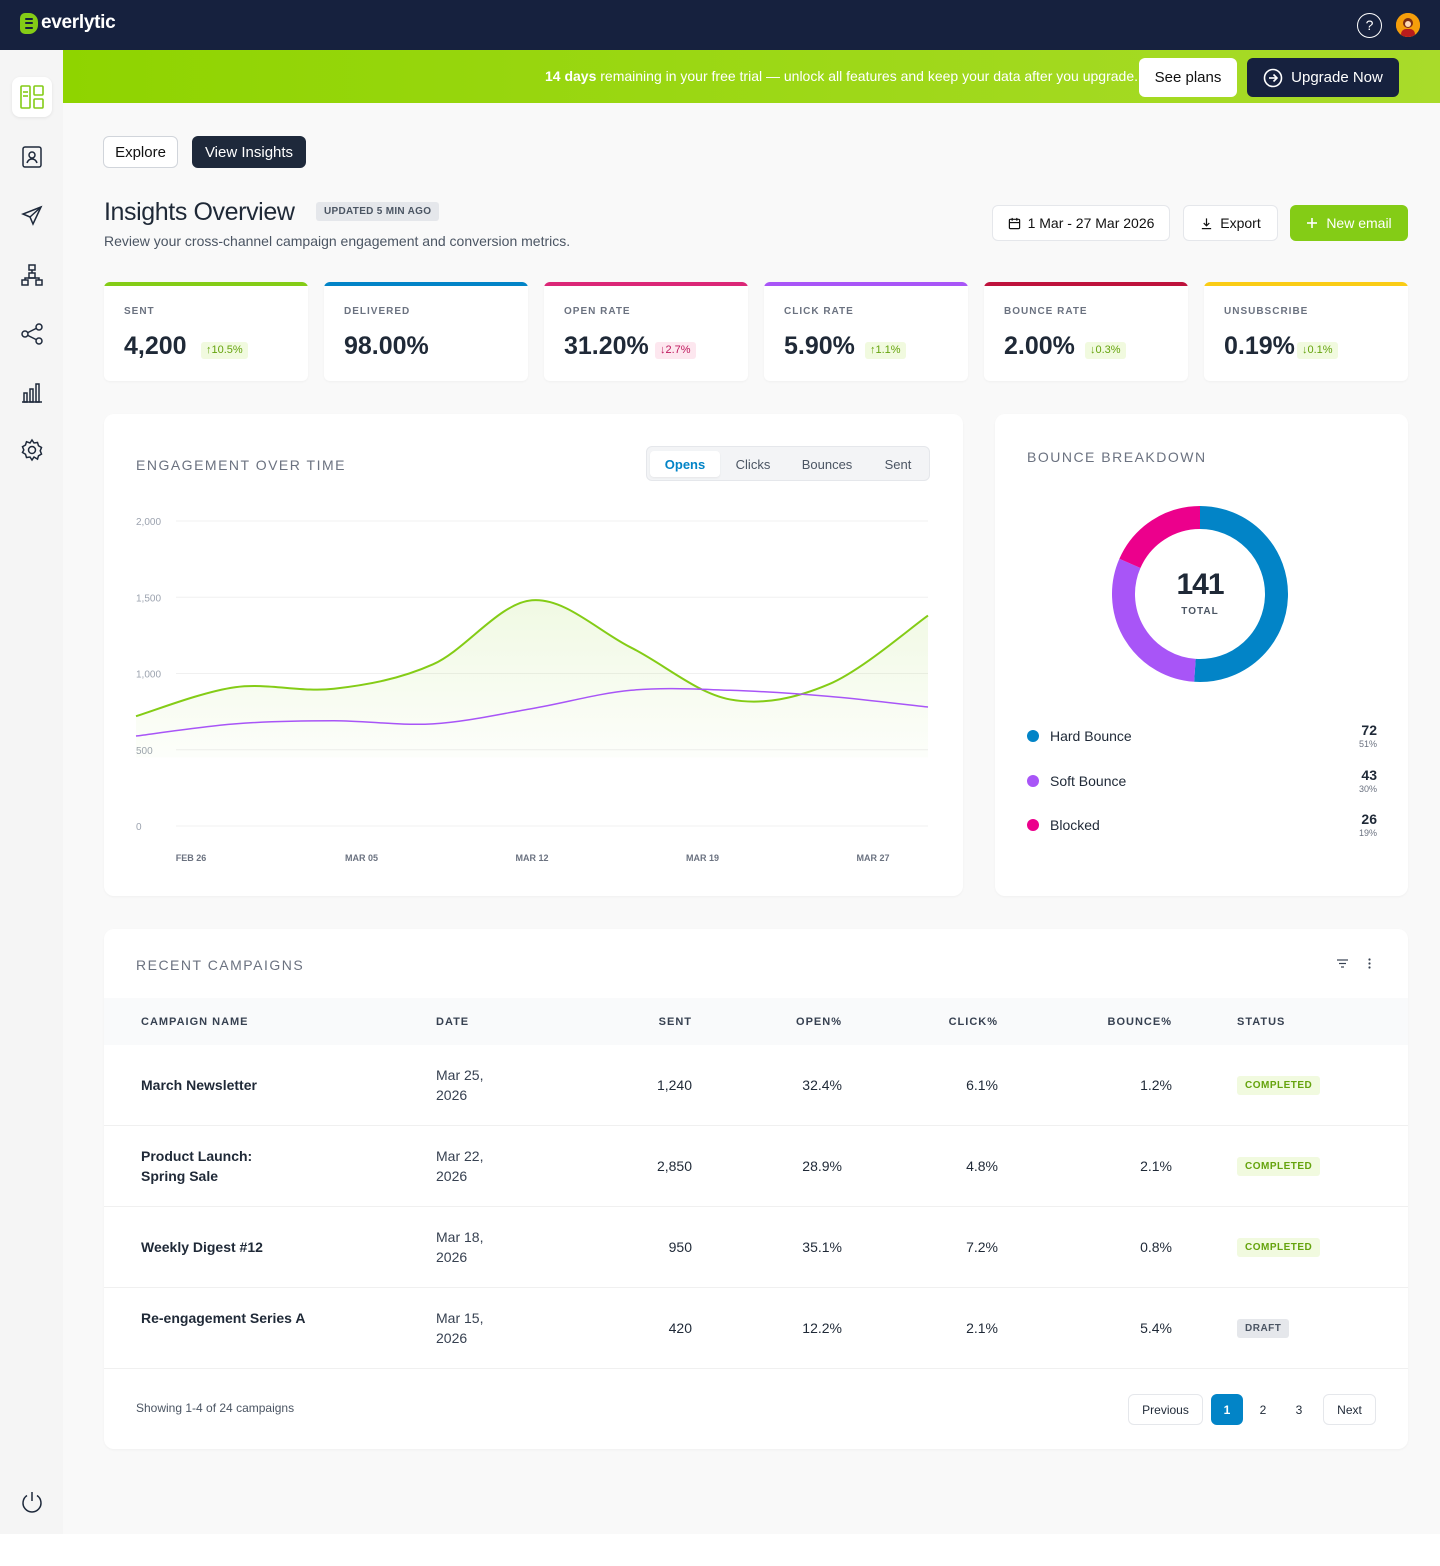 Image resolution: width=1440 pixels, height=1566 pixels. Describe the element at coordinates (1369, 730) in the screenshot. I see `legend-count: 72` at that location.